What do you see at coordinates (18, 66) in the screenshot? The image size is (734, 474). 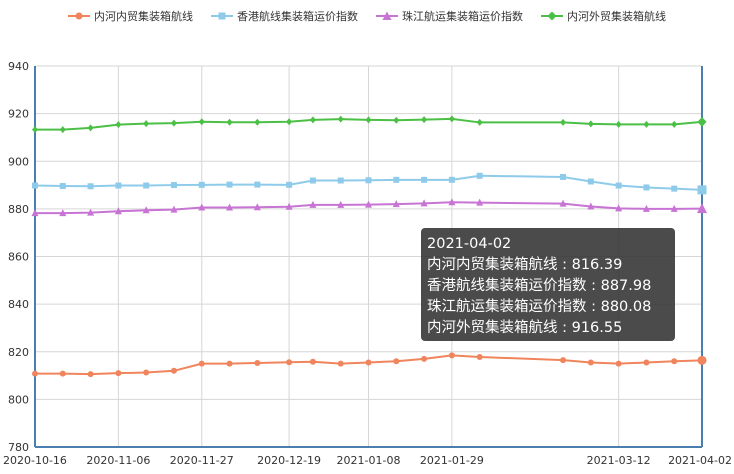 I see `y-tick-label: 940` at bounding box center [18, 66].